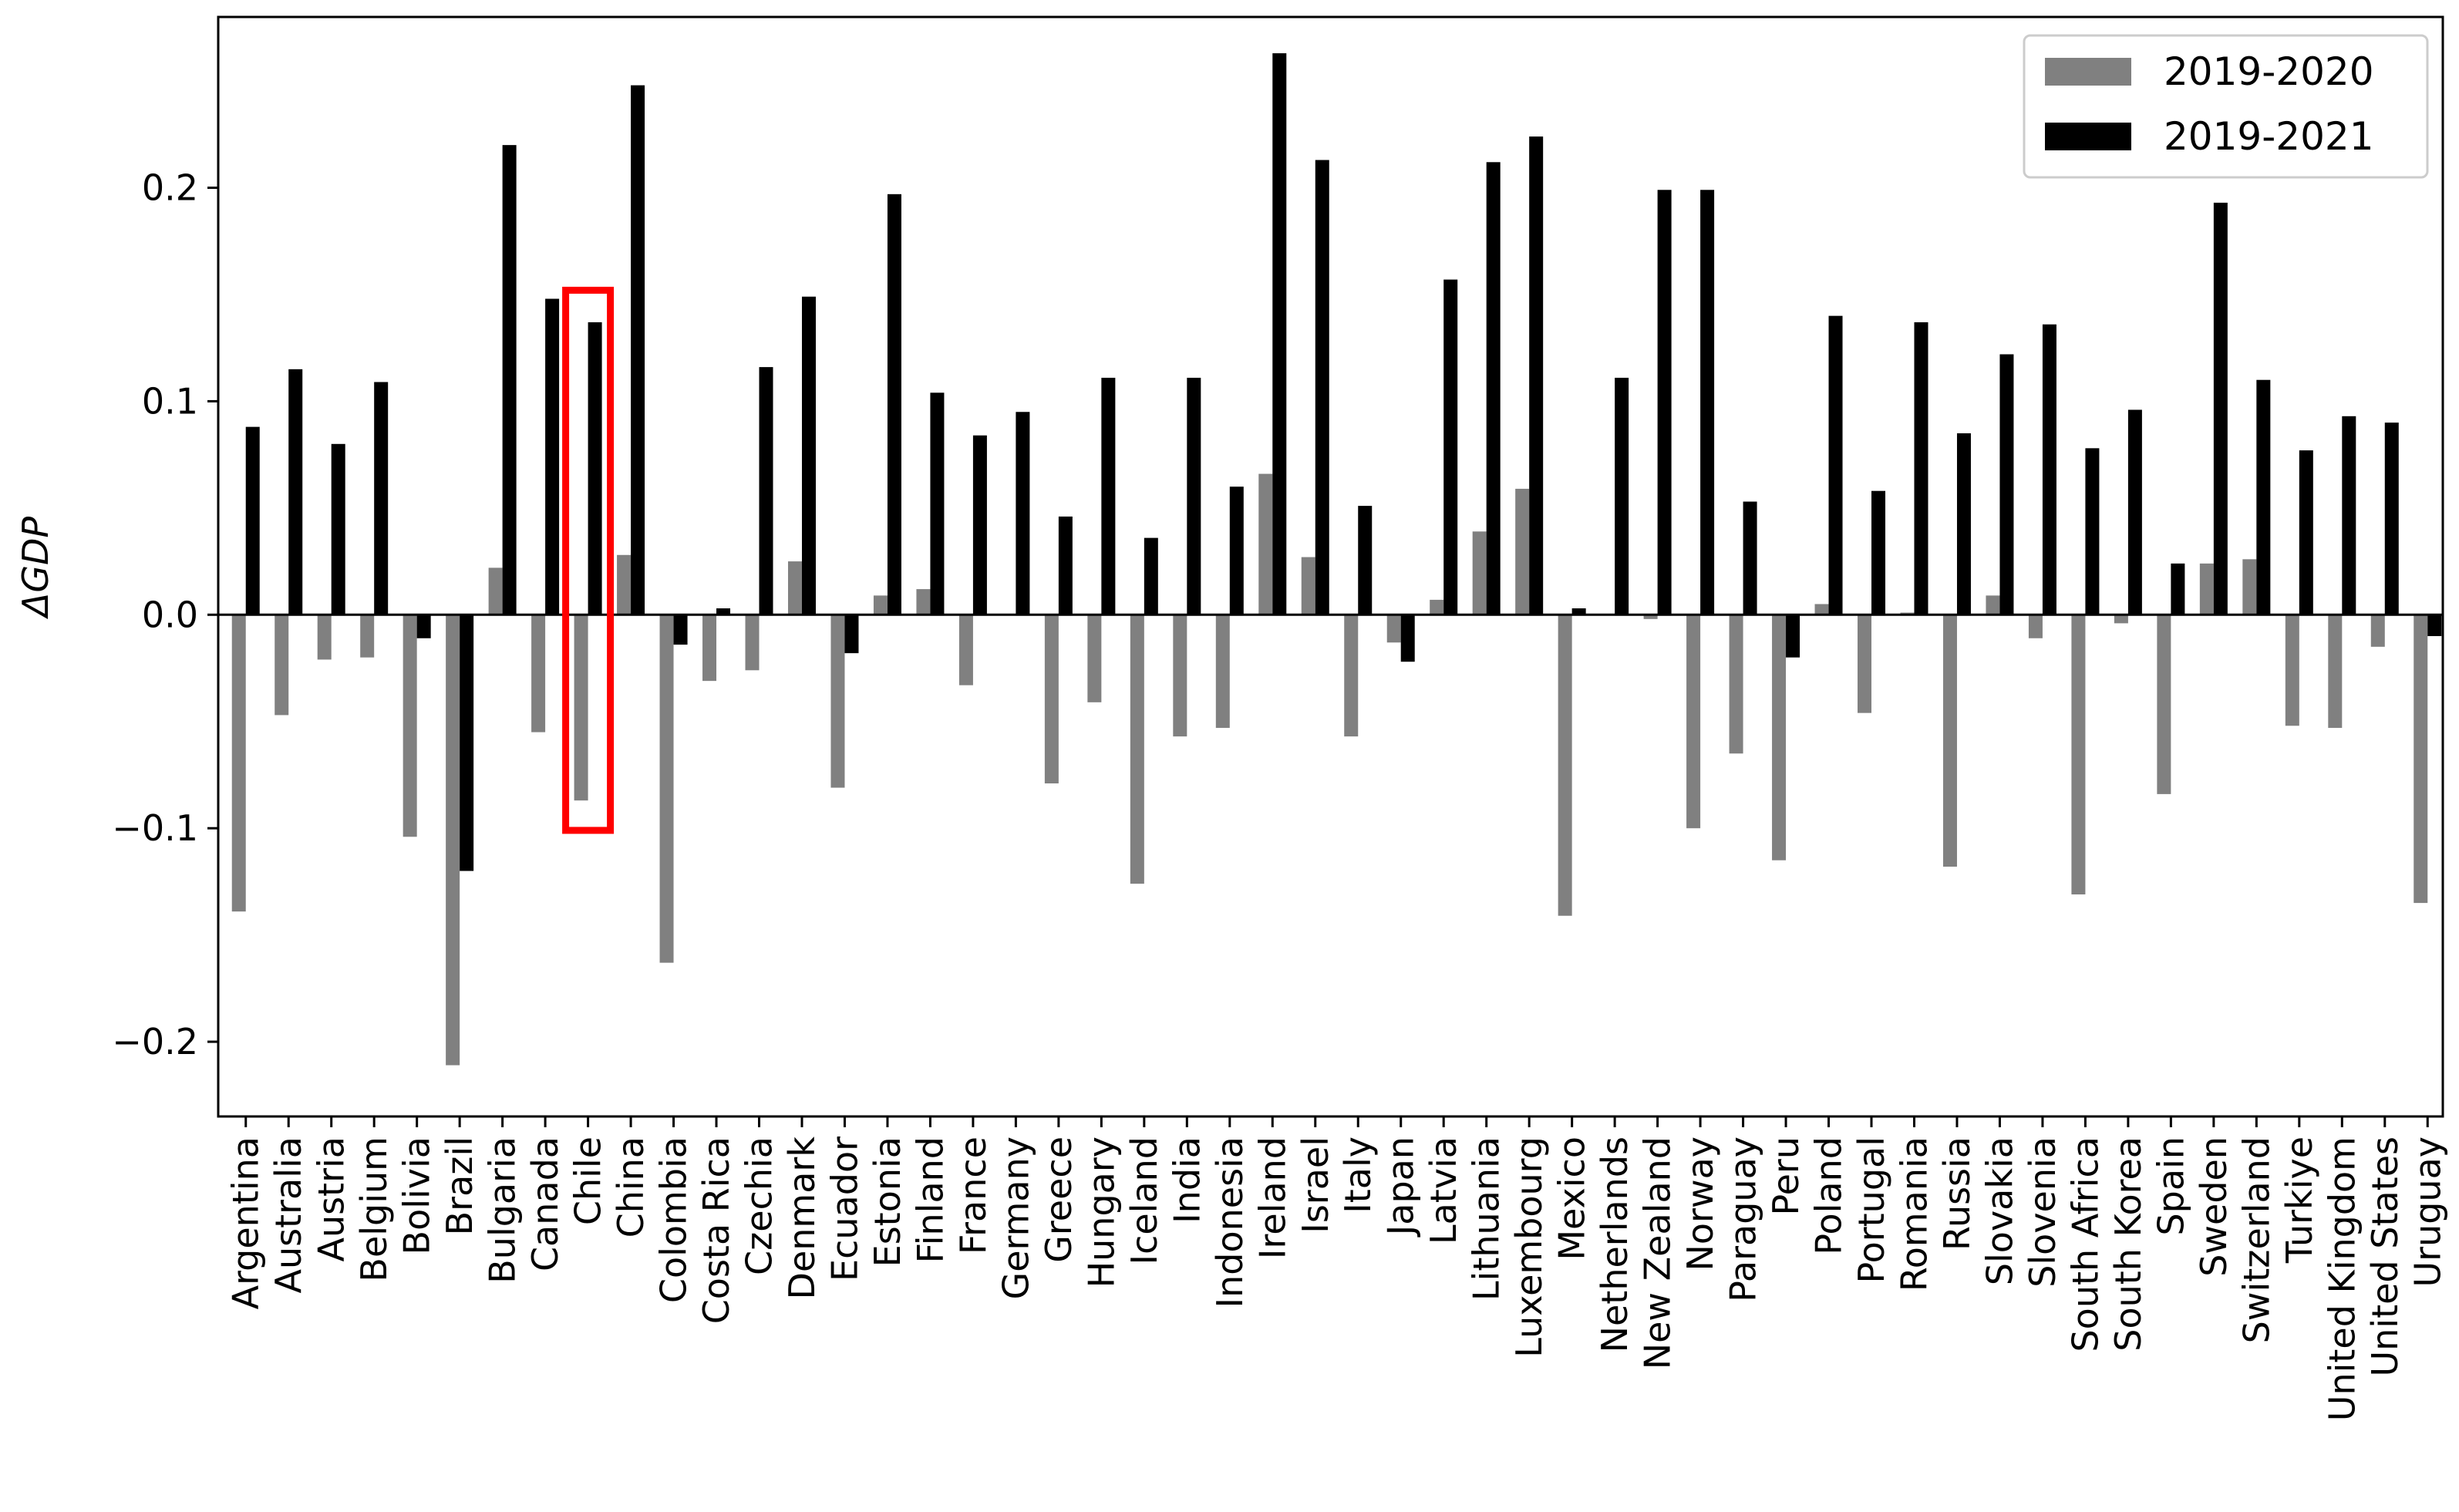 This screenshot has width=2459, height=1512. Describe the element at coordinates (545, 1204) in the screenshot. I see `x-tick-label-canada: Canada` at that location.